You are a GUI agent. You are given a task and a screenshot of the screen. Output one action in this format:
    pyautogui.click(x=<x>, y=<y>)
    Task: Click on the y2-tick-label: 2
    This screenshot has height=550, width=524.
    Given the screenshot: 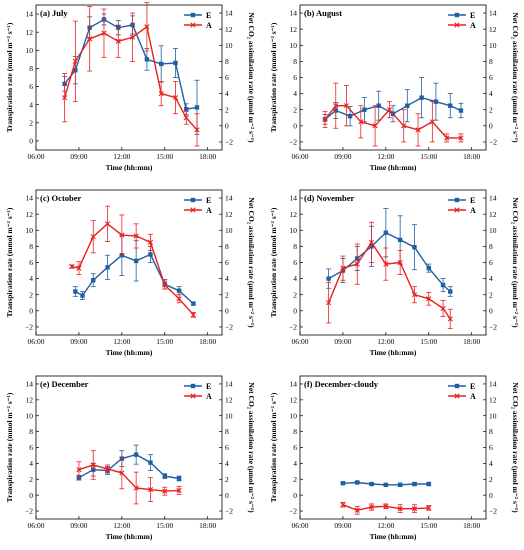 What is the action you would take?
    pyautogui.click(x=491, y=109)
    